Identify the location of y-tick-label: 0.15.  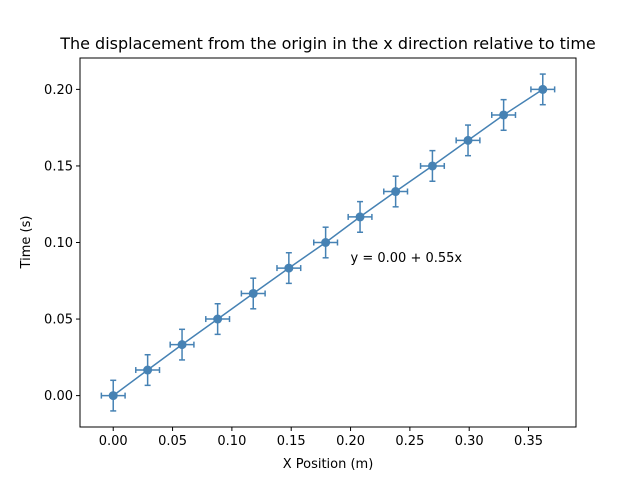
(58, 166).